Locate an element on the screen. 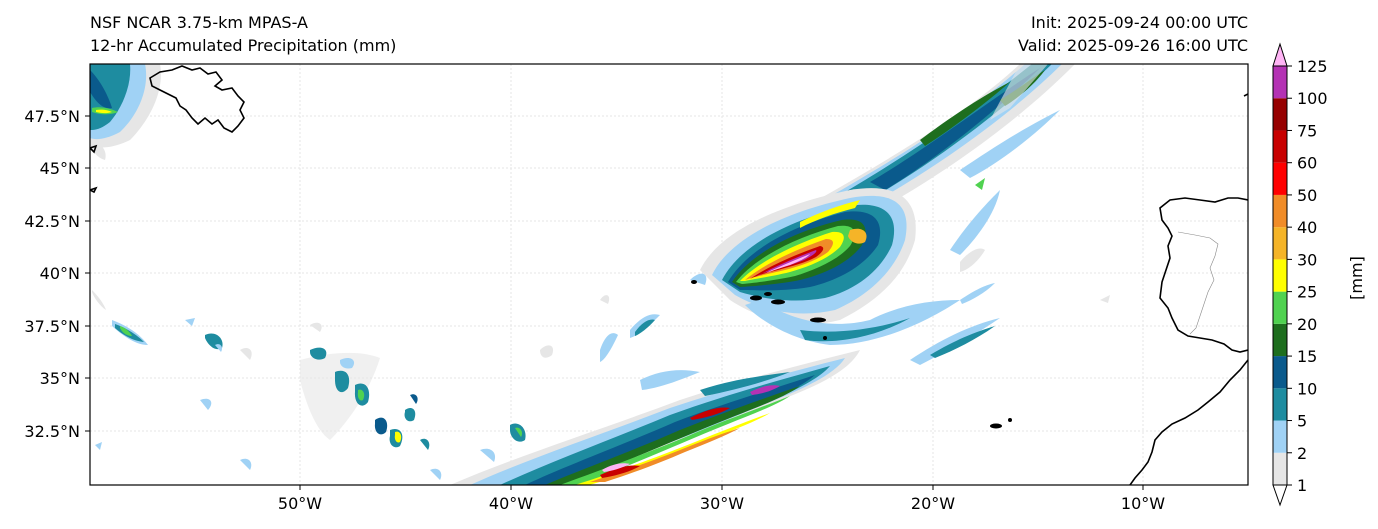  colorbar-frame is located at coordinates (1280, 275).